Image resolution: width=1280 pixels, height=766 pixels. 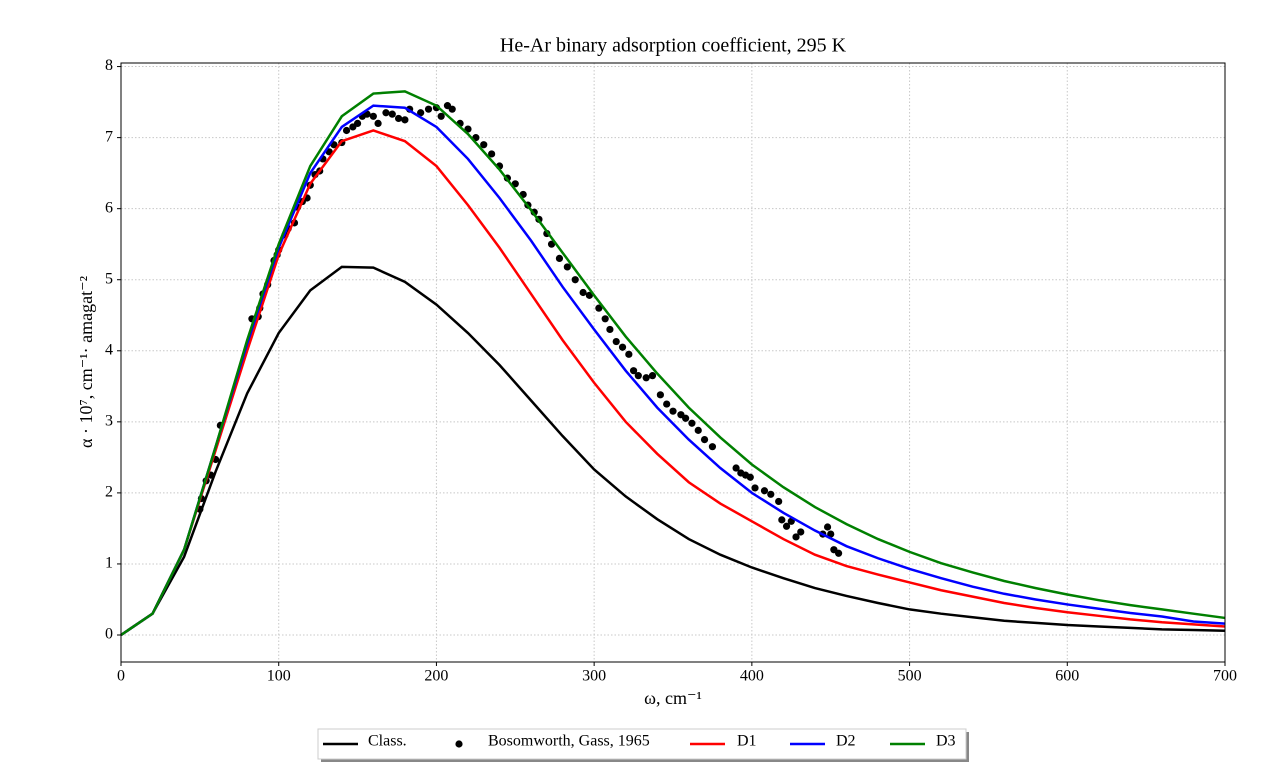 What do you see at coordinates (109, 563) in the screenshot?
I see `y-tick-label: 1` at bounding box center [109, 563].